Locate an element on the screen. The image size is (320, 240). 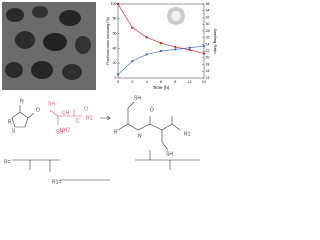
y2-tick-label: 14 is located at coordinates (208, 78).